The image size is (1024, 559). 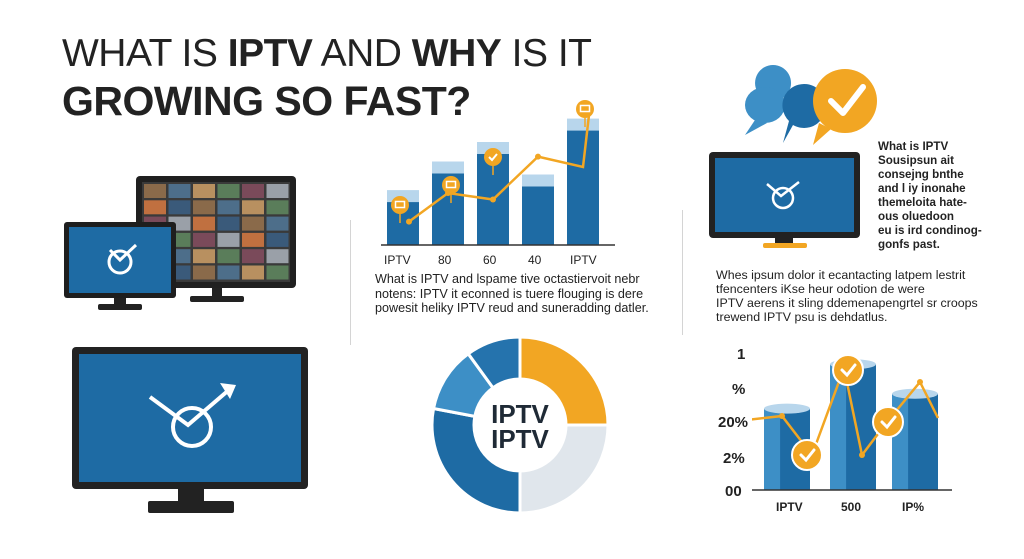 I want to click on card-text-line: ous oluedoon, so click(x=916, y=216).